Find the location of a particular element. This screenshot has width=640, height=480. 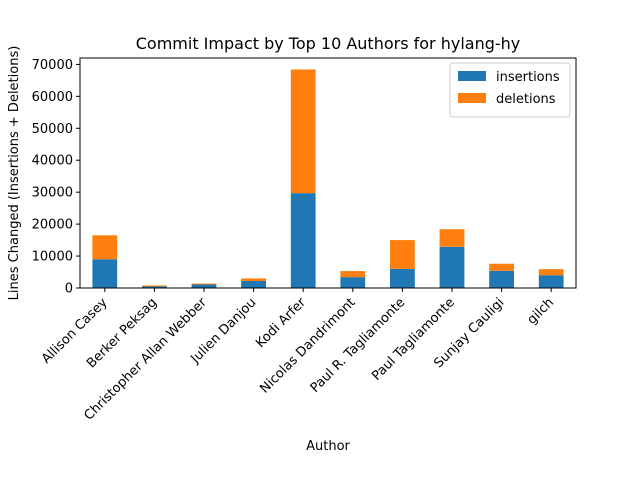

legend-swatch-insertions is located at coordinates (472, 76).